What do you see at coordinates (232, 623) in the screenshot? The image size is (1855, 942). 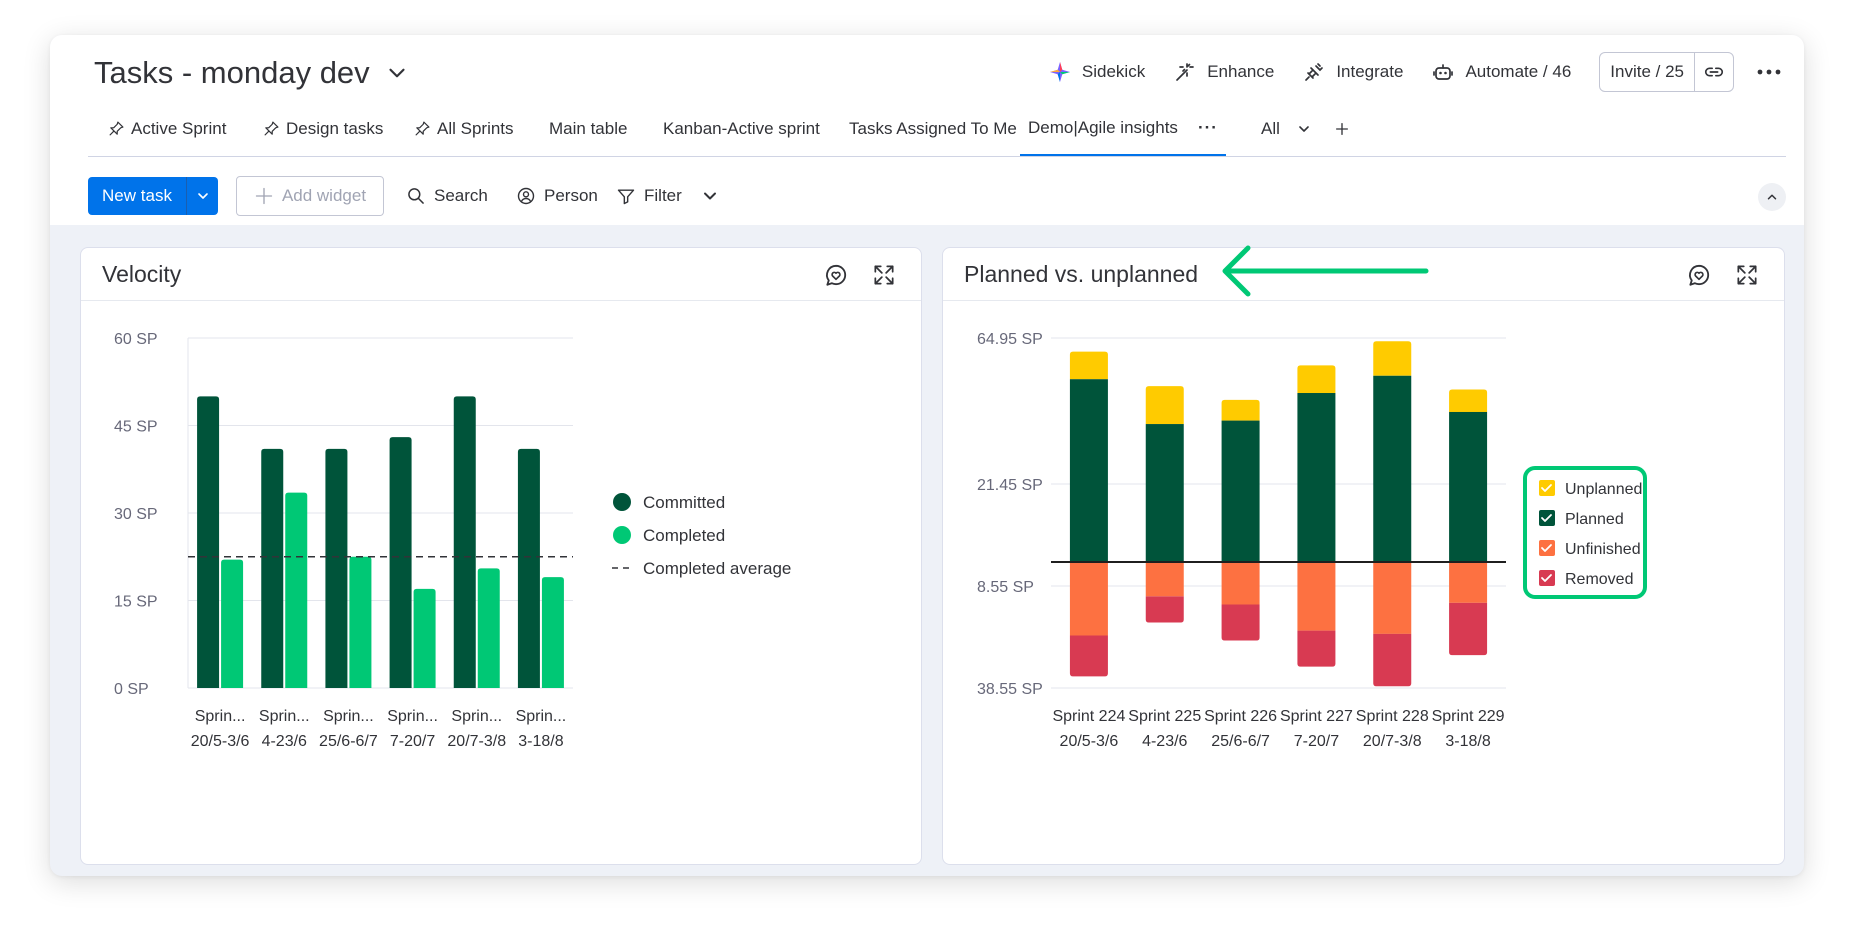 I see `bar-completed` at bounding box center [232, 623].